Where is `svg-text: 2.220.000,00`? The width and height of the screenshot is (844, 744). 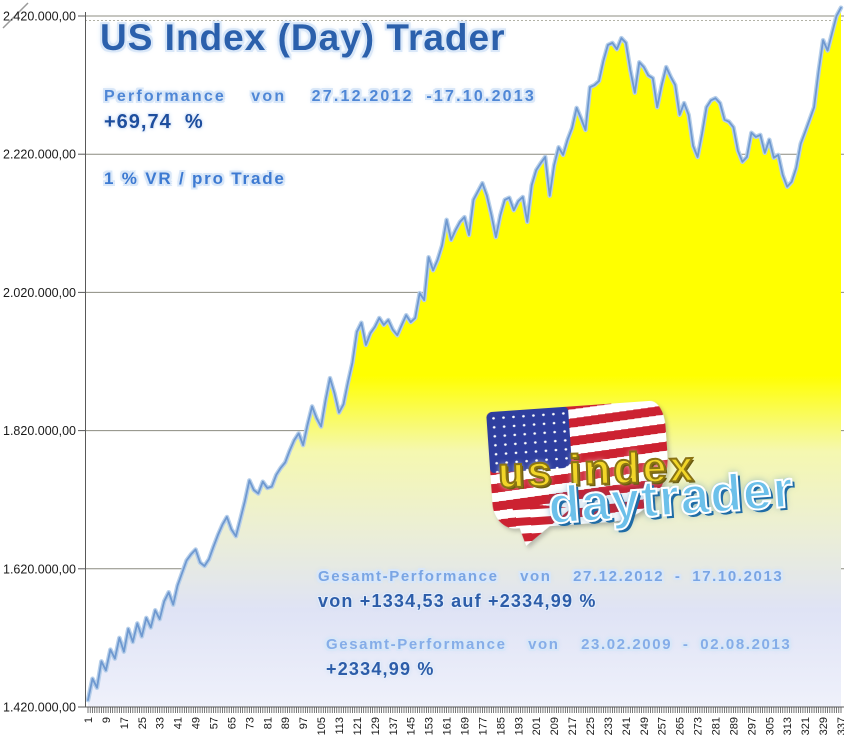
svg-text: 2.220.000,00 is located at coordinates (39, 155).